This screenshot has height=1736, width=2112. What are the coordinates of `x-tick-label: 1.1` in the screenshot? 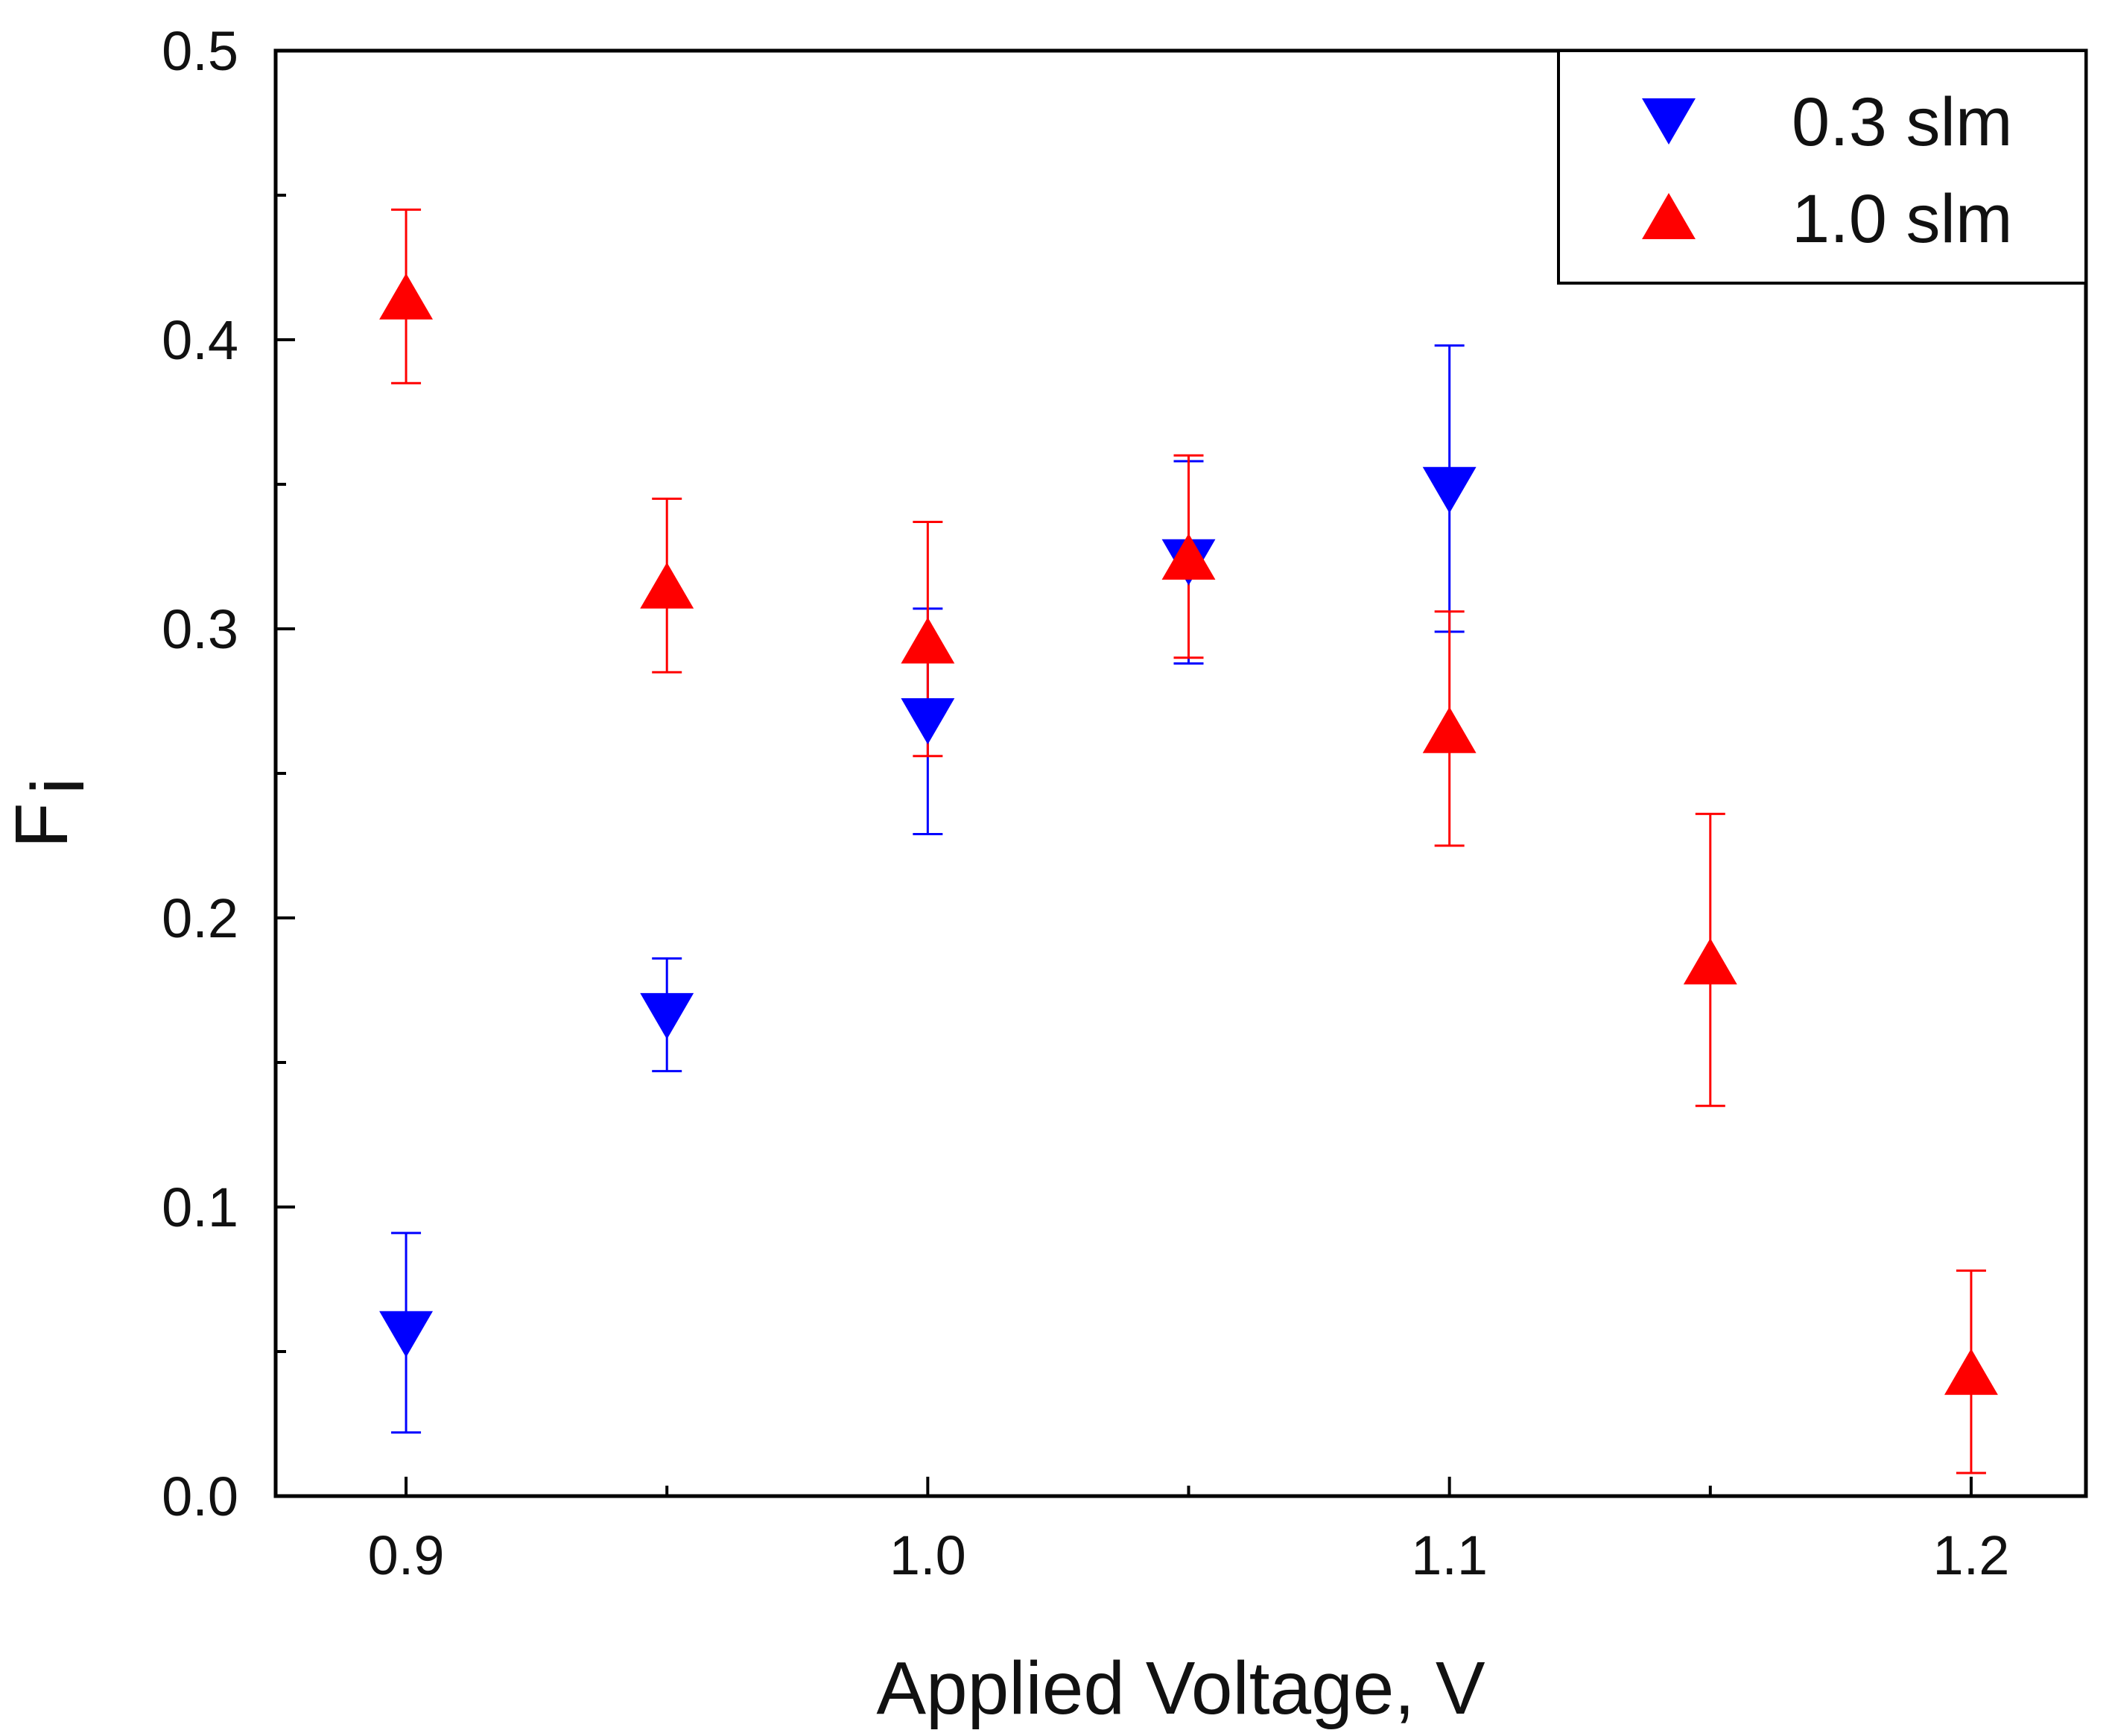 It's located at (1449, 1555).